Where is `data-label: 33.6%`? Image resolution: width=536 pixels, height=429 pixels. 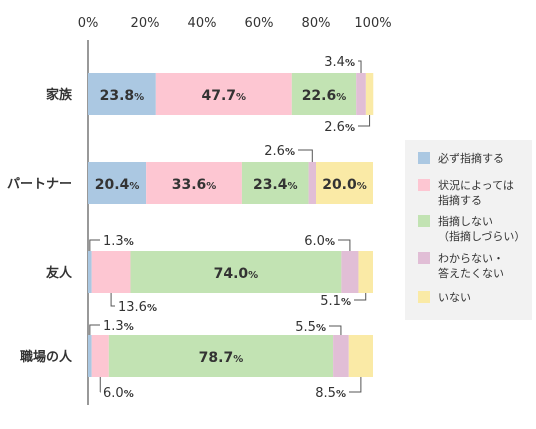 data-label: 33.6% is located at coordinates (194, 185).